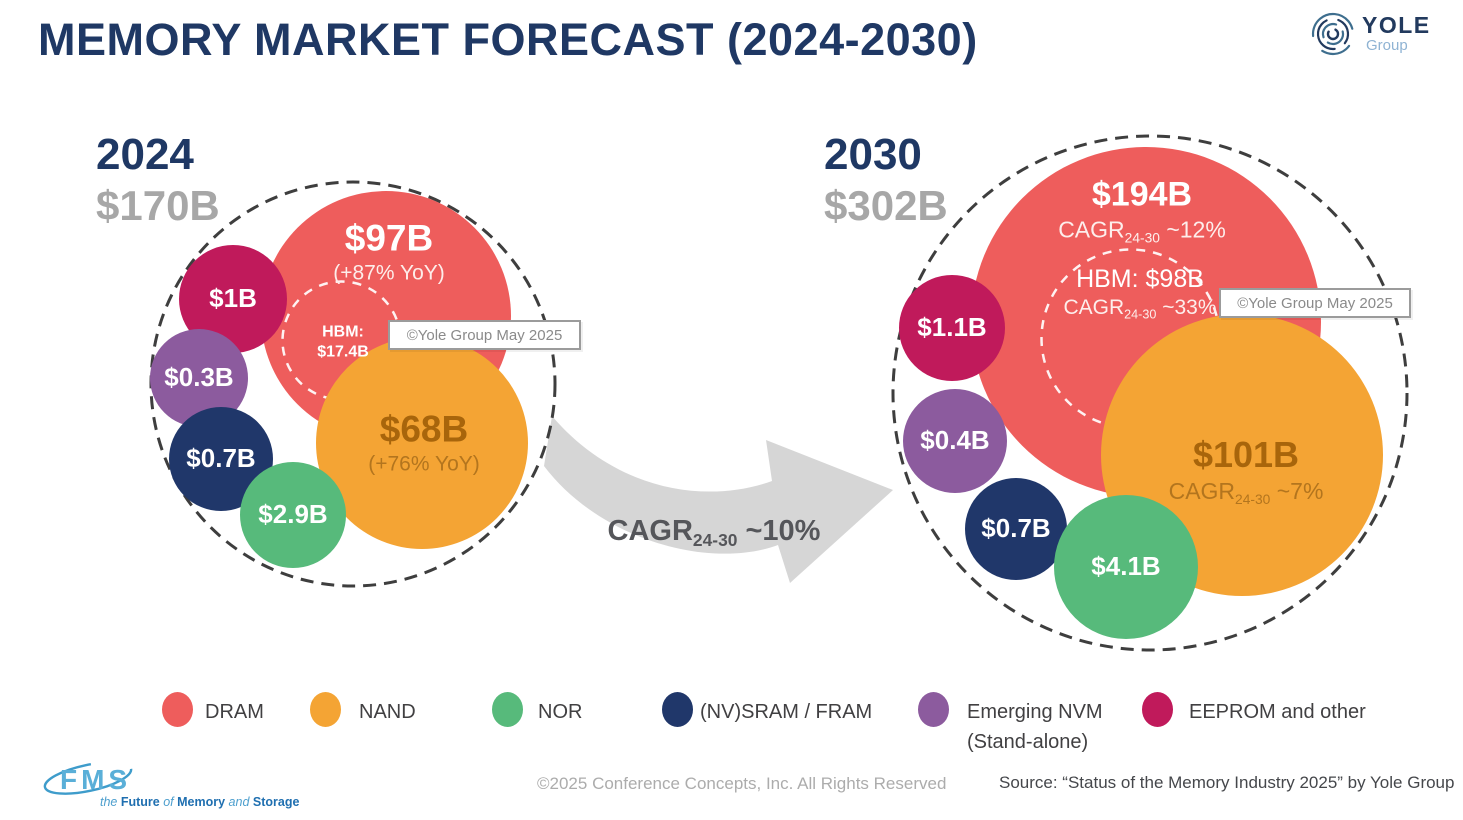 Image resolution: width=1463 pixels, height=820 pixels. What do you see at coordinates (1315, 303) in the screenshot?
I see `2030-watermark: ©Yole Group May 2025` at bounding box center [1315, 303].